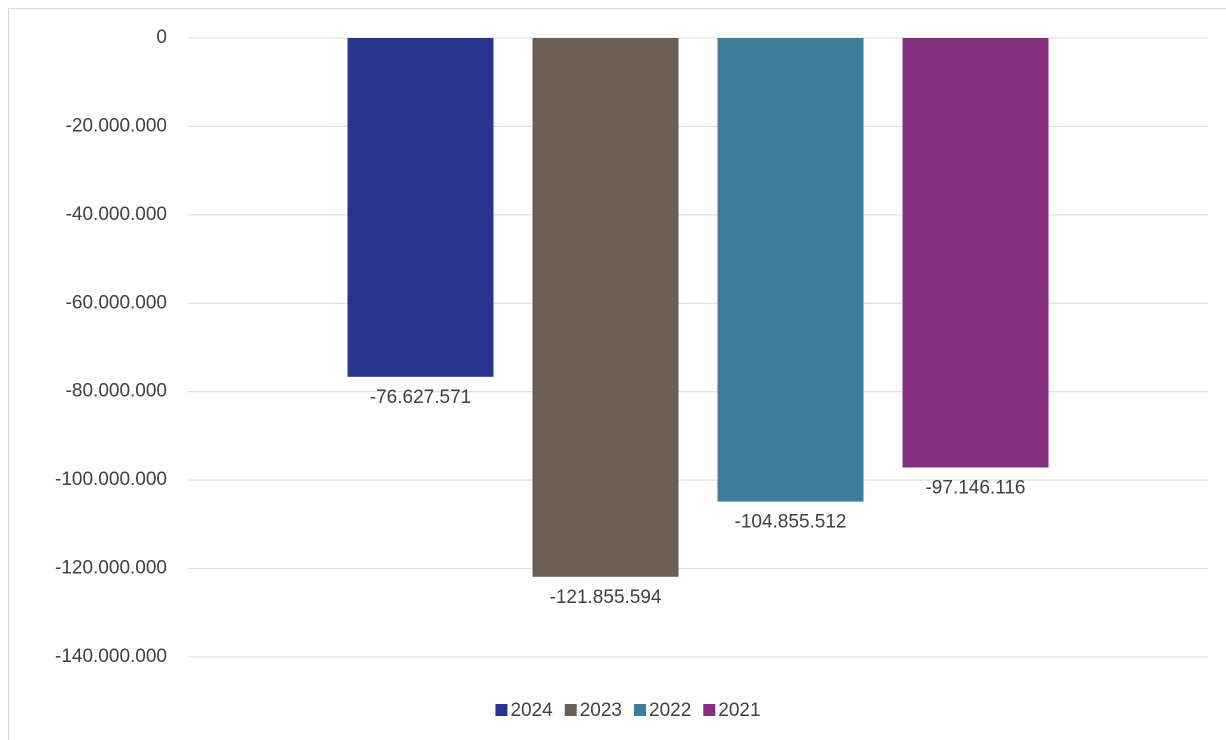  What do you see at coordinates (606, 597) in the screenshot?
I see `data-label: -121.855.594` at bounding box center [606, 597].